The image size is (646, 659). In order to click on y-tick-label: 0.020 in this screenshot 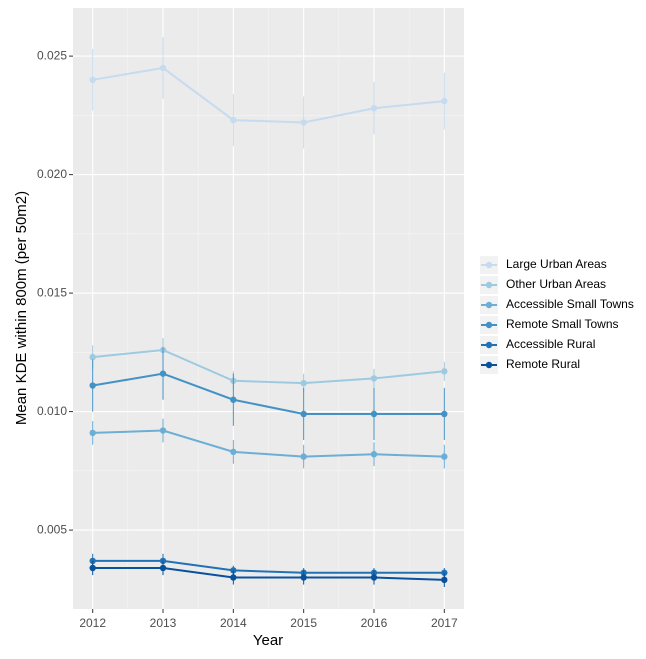, I will do `click(52, 174)`.